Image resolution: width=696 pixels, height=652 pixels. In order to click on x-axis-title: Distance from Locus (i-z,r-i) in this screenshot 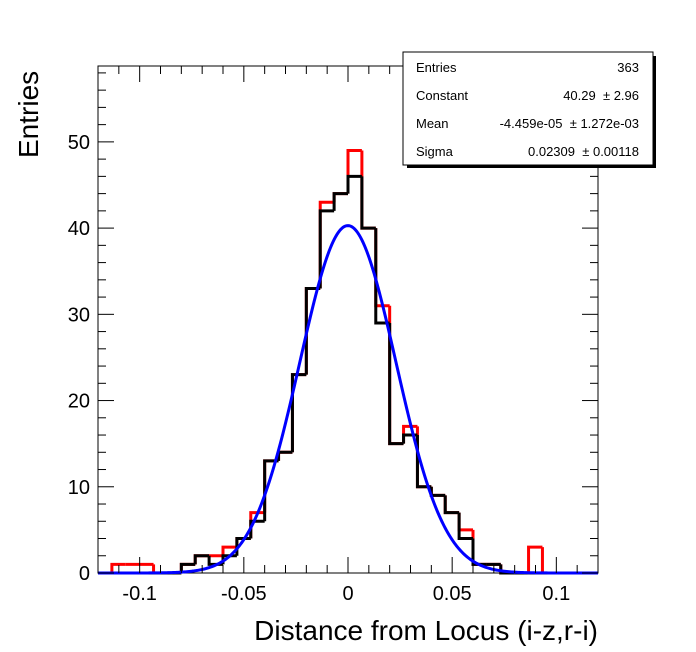, I will do `click(426, 630)`.